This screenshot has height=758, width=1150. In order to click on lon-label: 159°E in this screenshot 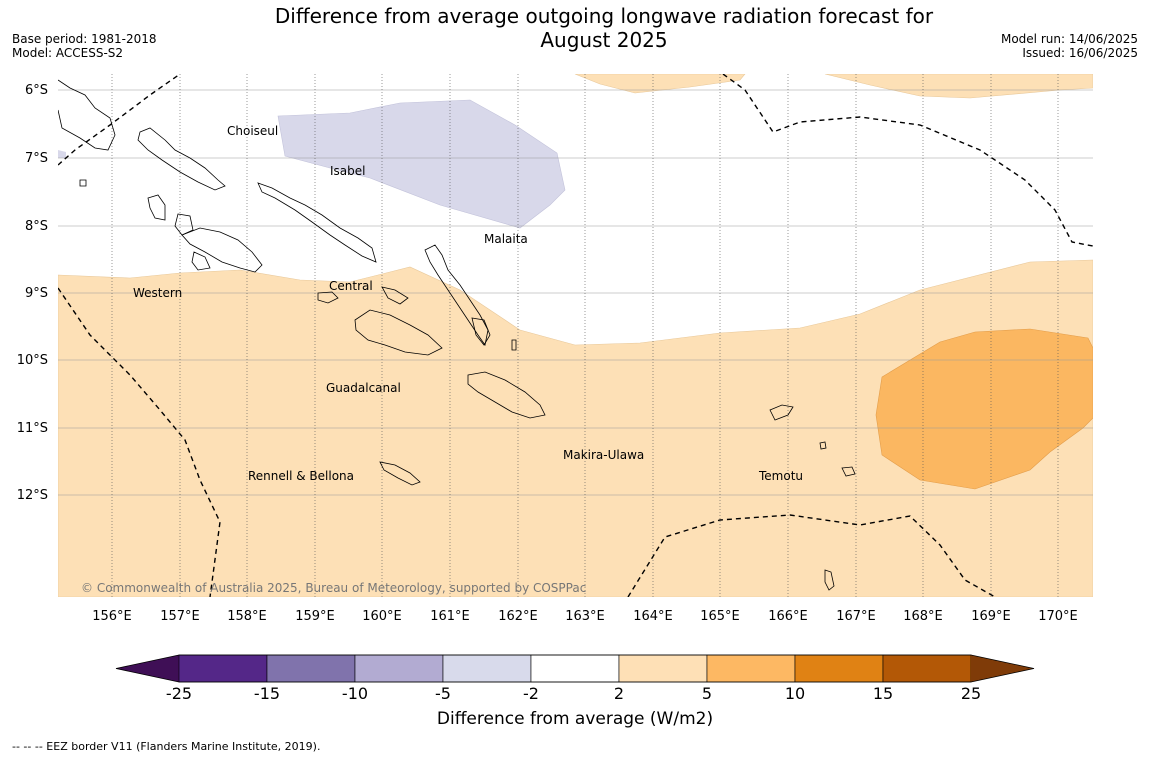, I will do `click(315, 616)`.